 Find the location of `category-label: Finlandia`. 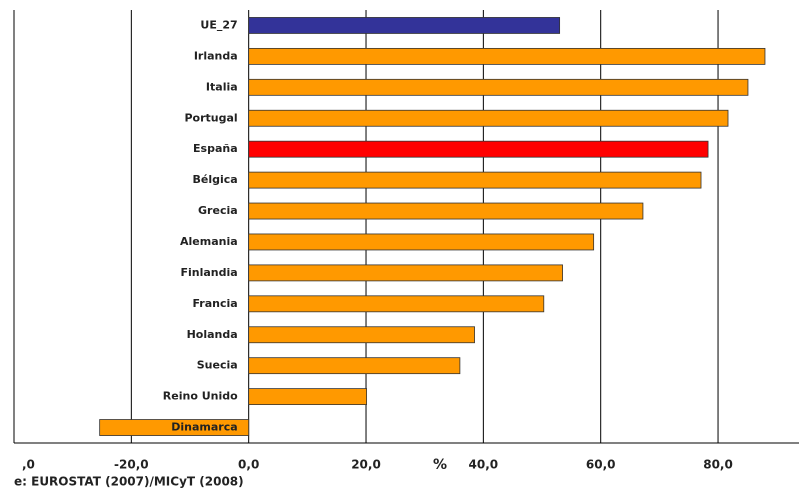

category-label: Finlandia is located at coordinates (208, 272).